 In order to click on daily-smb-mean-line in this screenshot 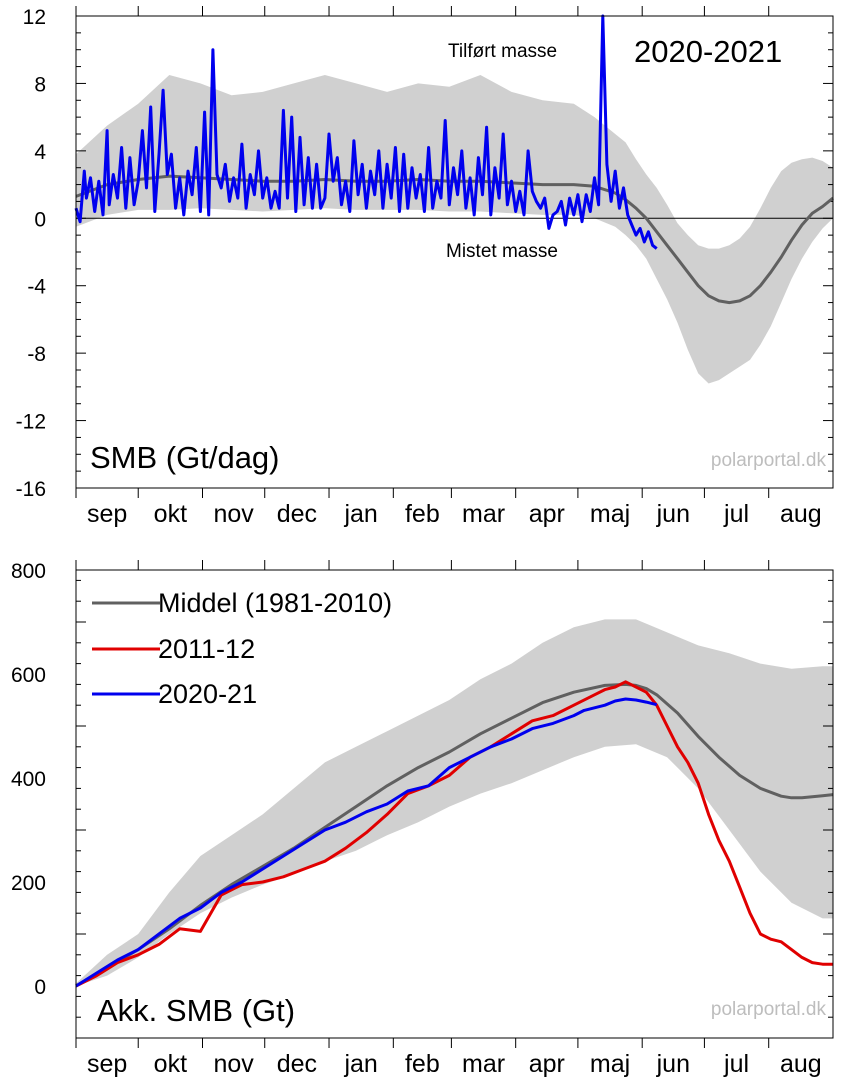, I will do `click(454, 239)`.